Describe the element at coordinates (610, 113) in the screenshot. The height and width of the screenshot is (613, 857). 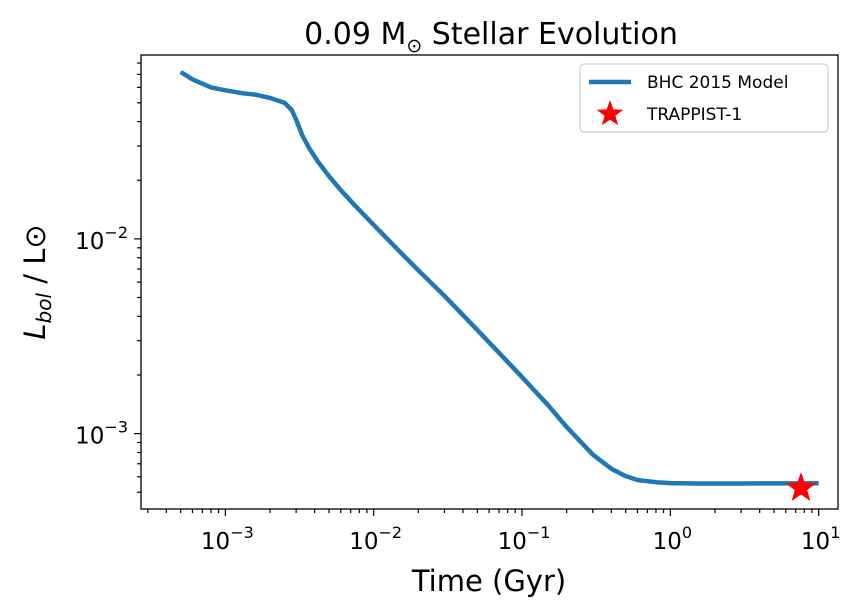
I see `legend-star-marker` at that location.